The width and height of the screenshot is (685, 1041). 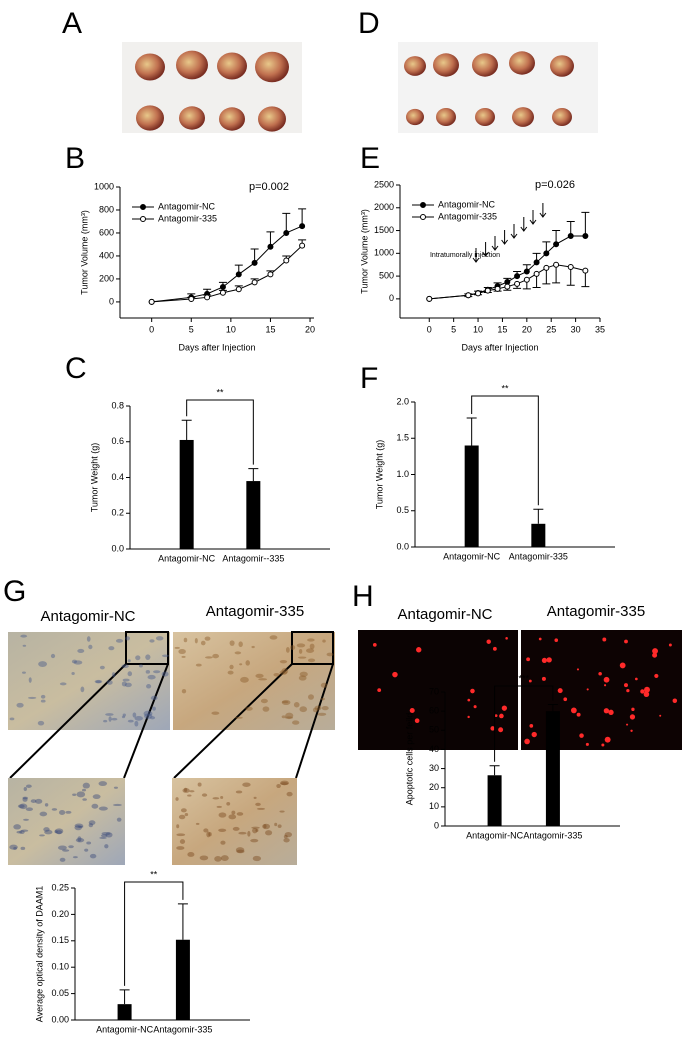 What do you see at coordinates (60, 967) in the screenshot?
I see `y-tick-label: 0.10` at bounding box center [60, 967].